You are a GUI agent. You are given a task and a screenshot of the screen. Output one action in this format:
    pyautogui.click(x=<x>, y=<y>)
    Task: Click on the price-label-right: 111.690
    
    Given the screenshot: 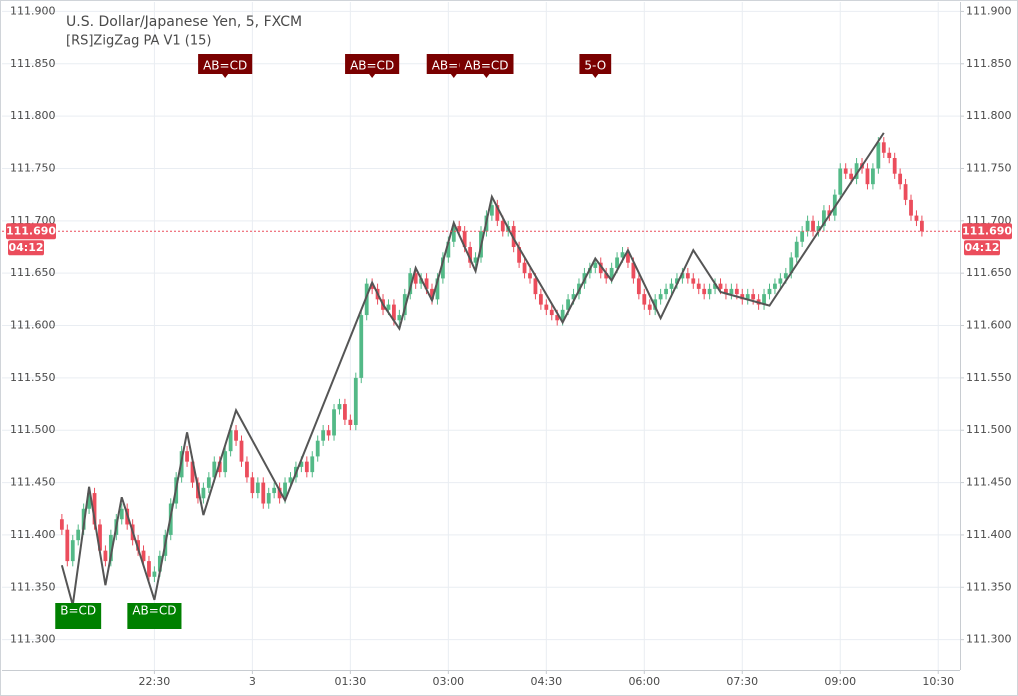 What is the action you would take?
    pyautogui.click(x=987, y=230)
    